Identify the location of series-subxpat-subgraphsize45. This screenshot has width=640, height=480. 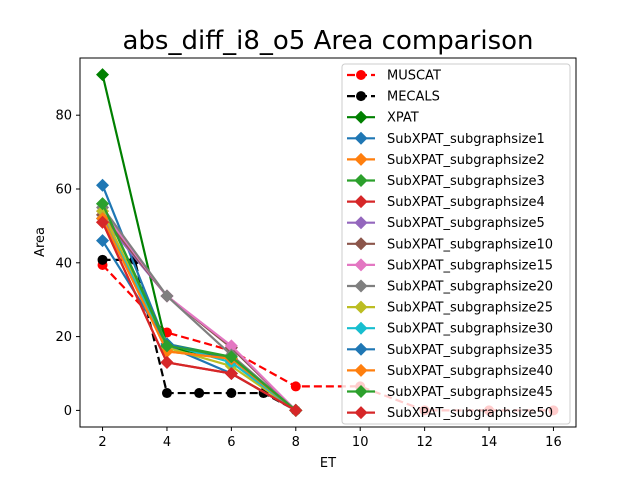
(199, 307).